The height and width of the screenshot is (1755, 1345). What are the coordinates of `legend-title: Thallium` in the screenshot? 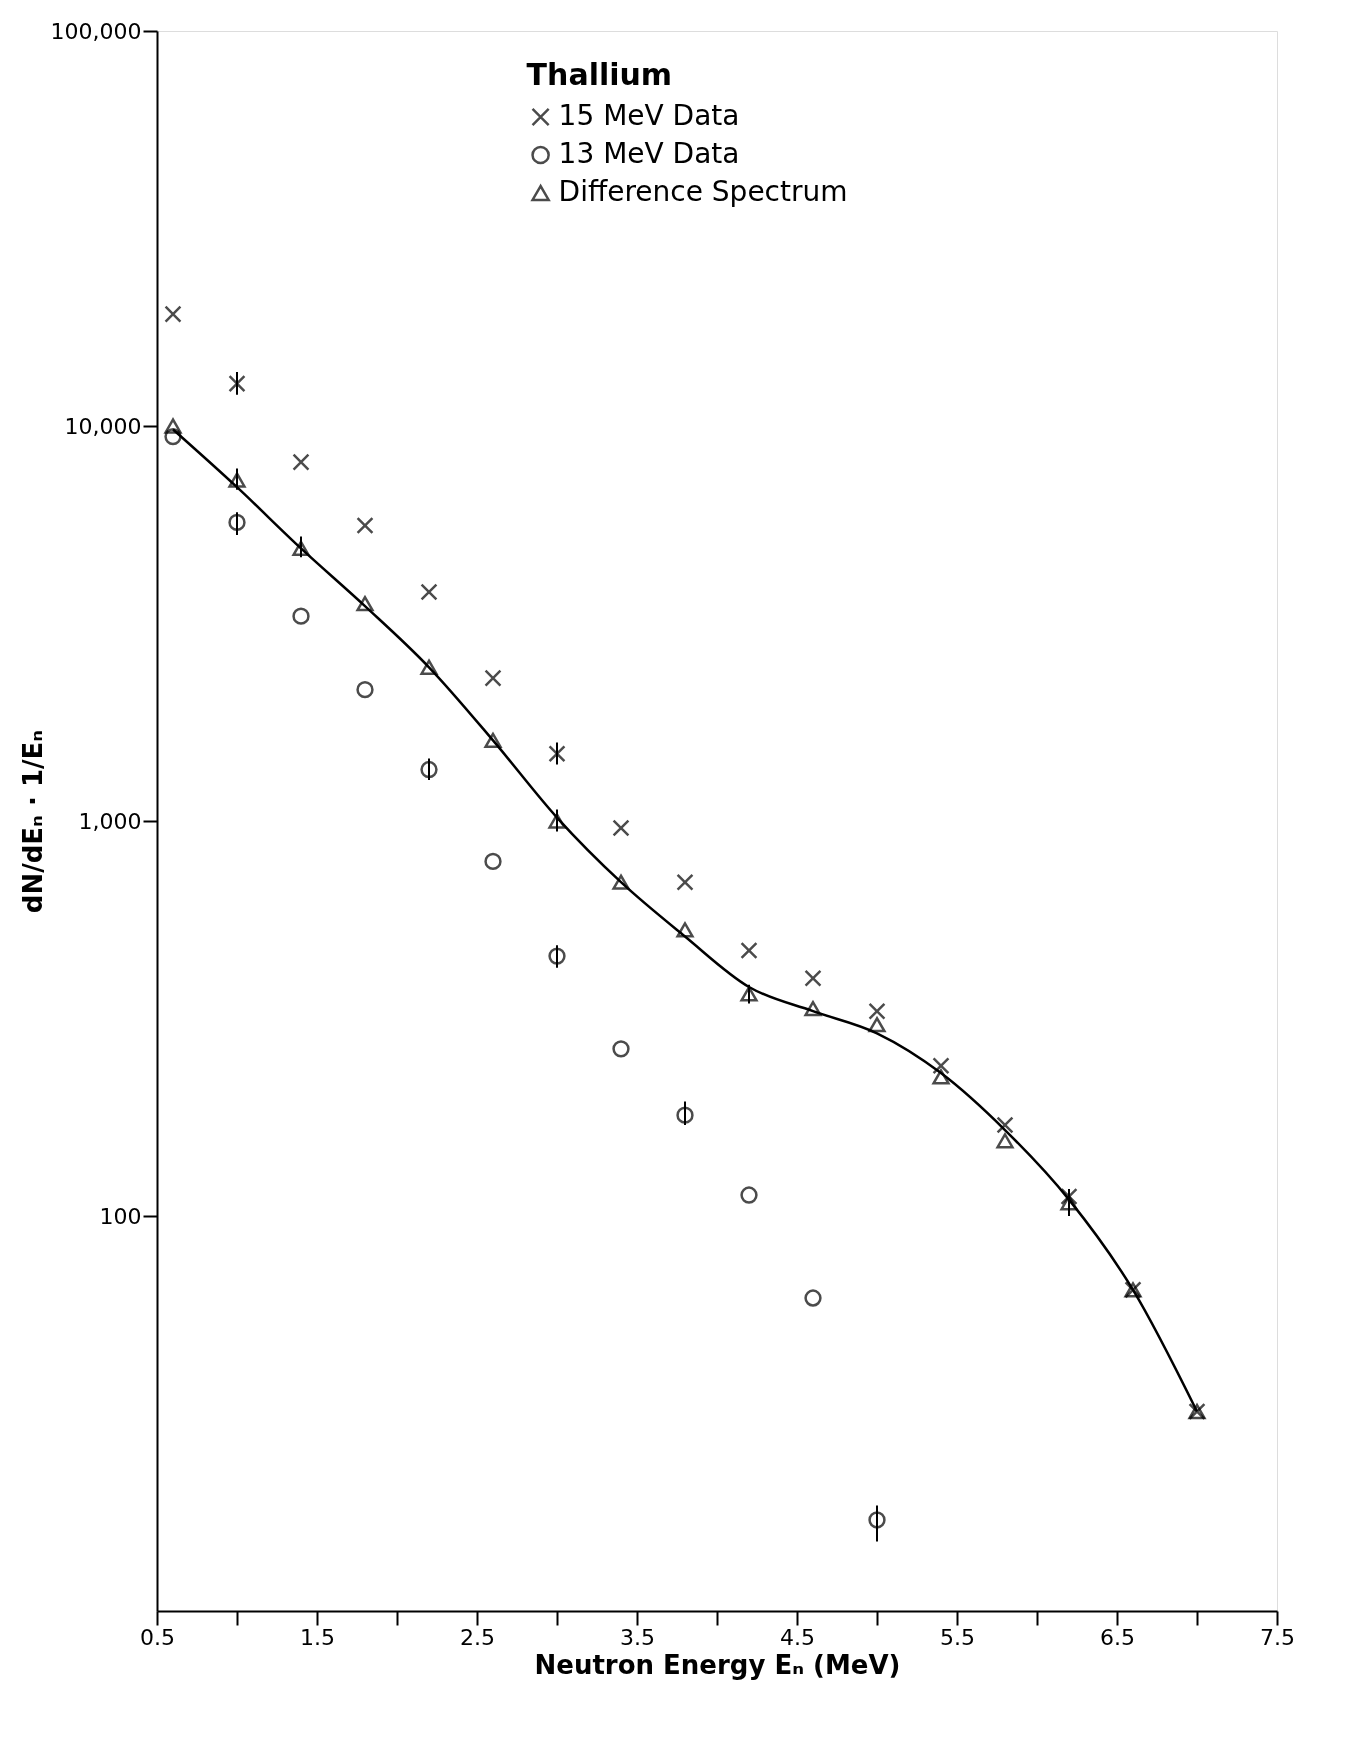 It's located at (599, 74).